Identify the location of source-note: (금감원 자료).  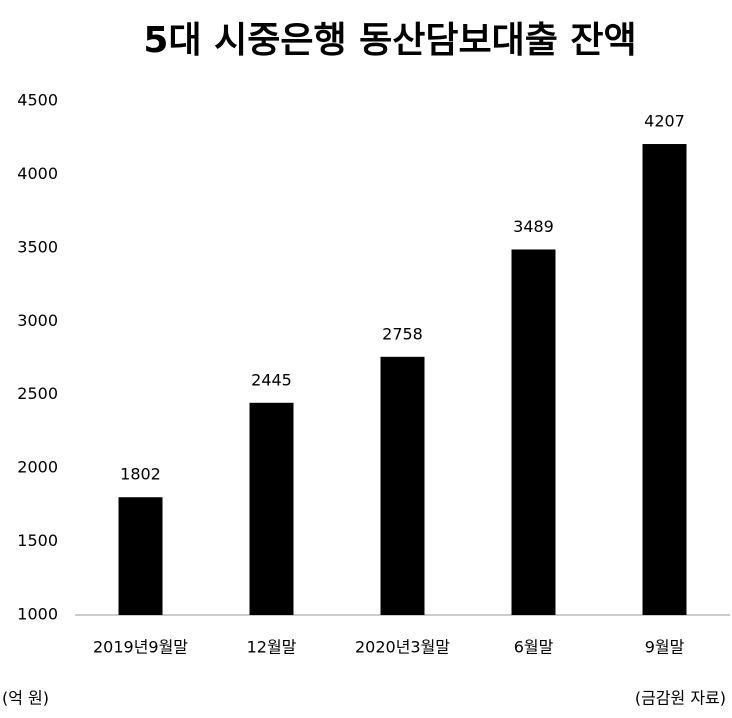
(680, 698).